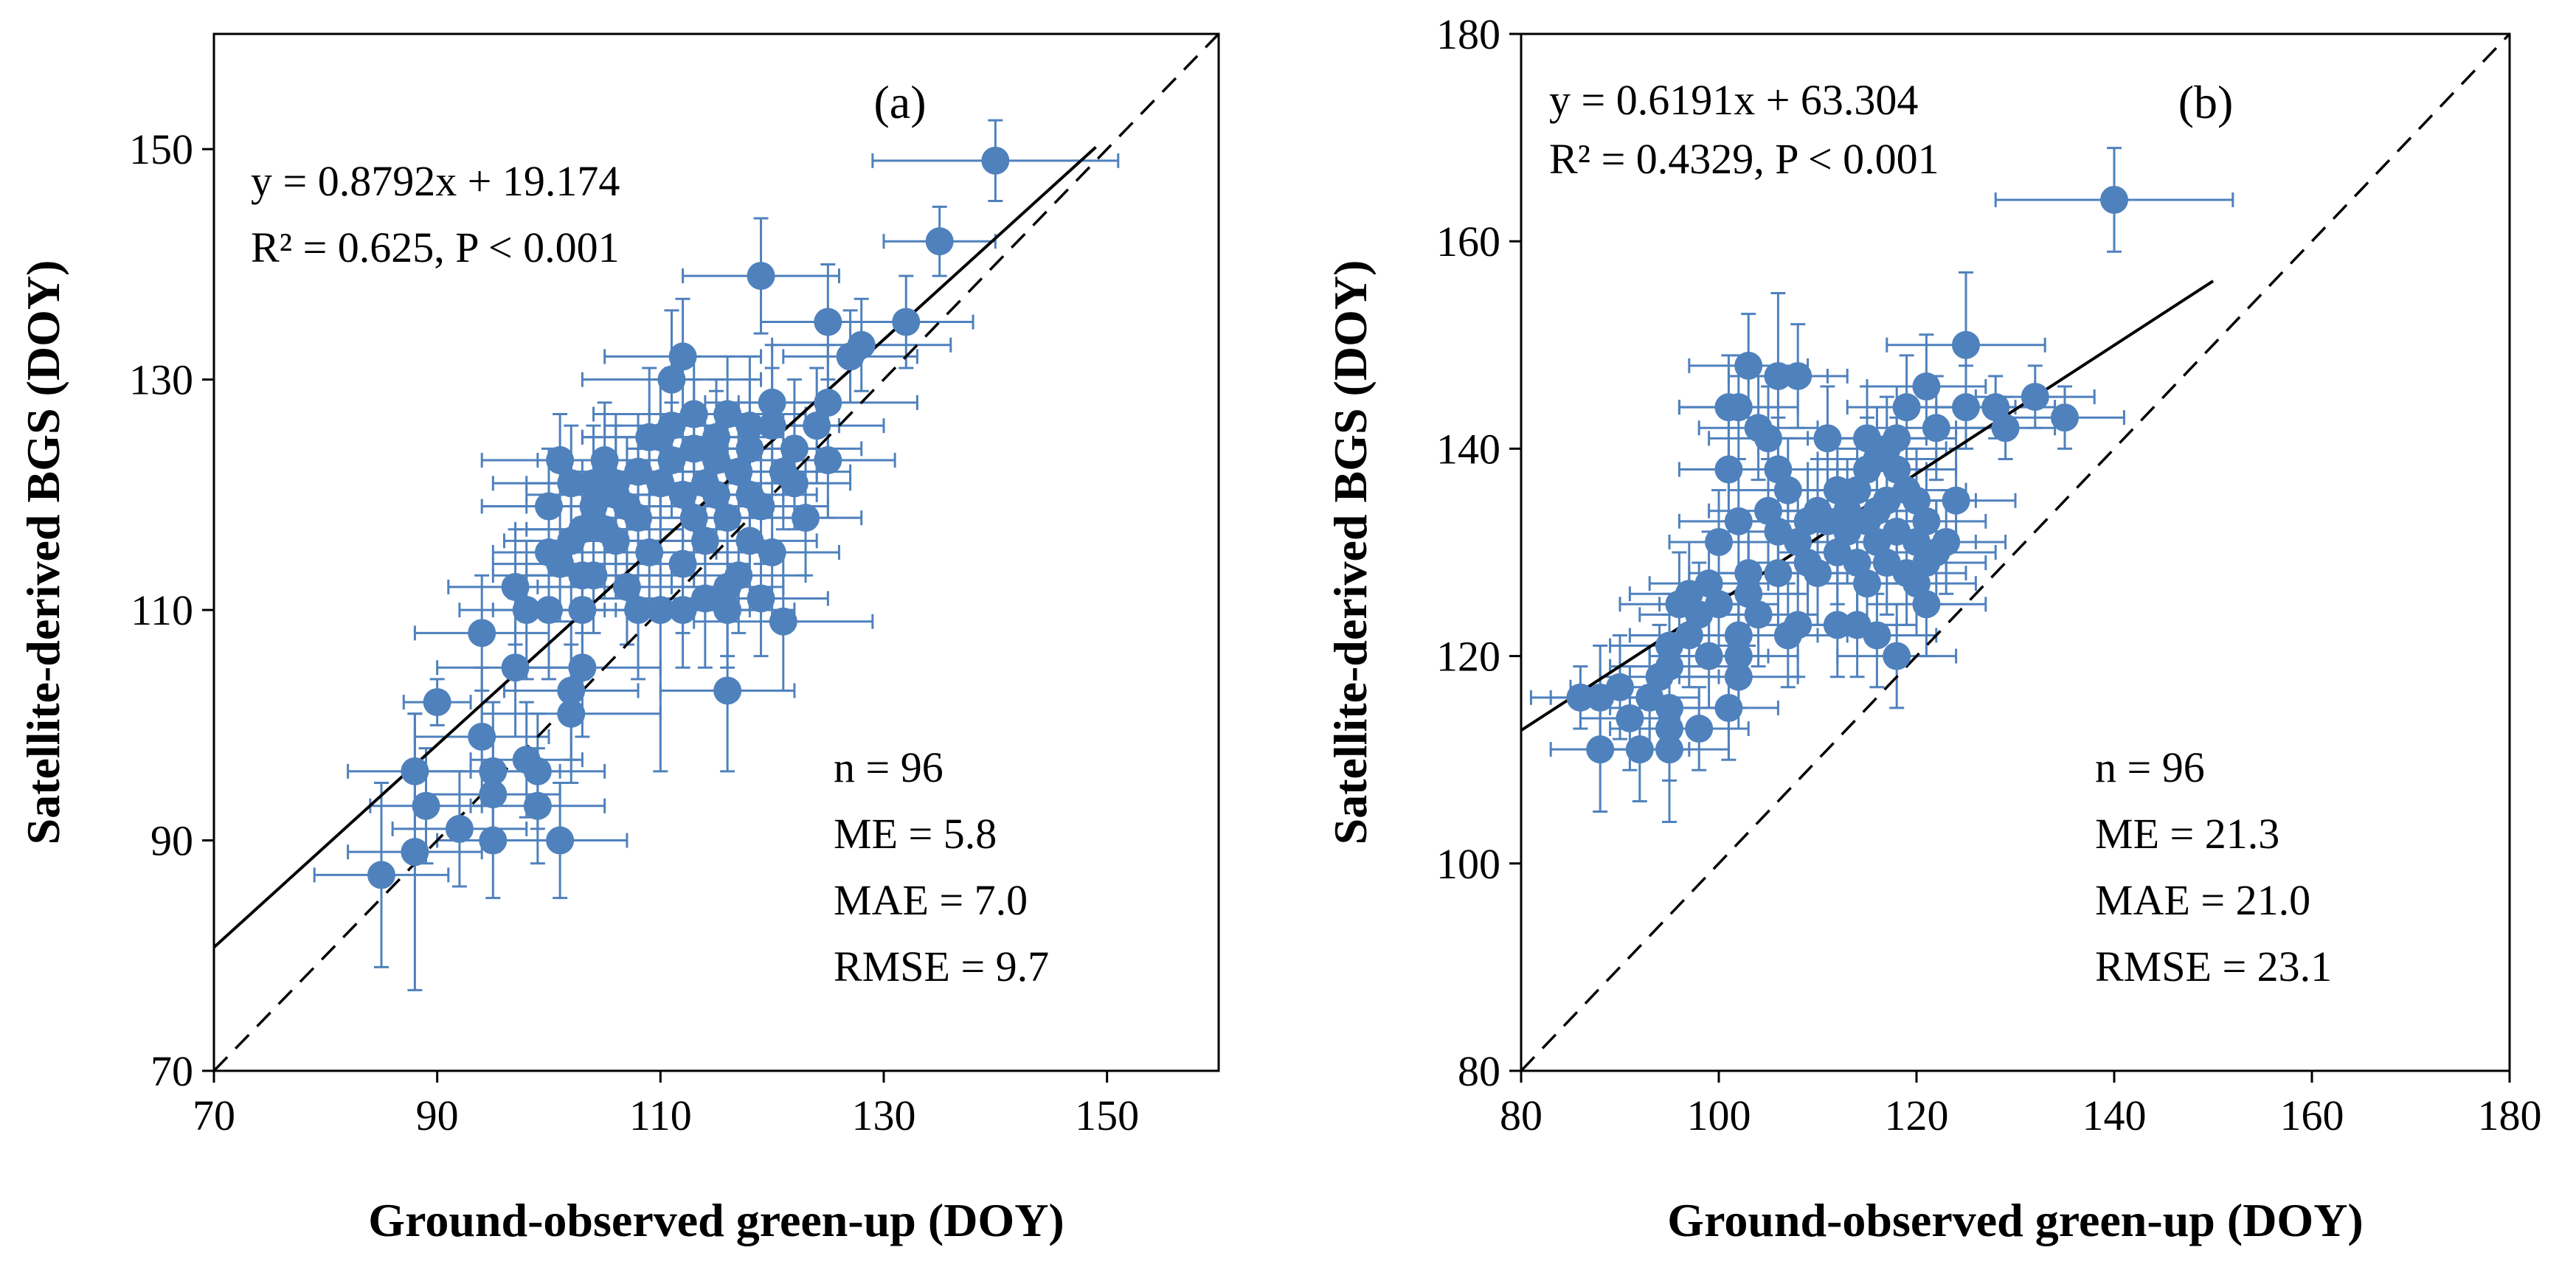 This screenshot has height=1267, width=2576. I want to click on panel-b-y-tick-label: 180, so click(1468, 34).